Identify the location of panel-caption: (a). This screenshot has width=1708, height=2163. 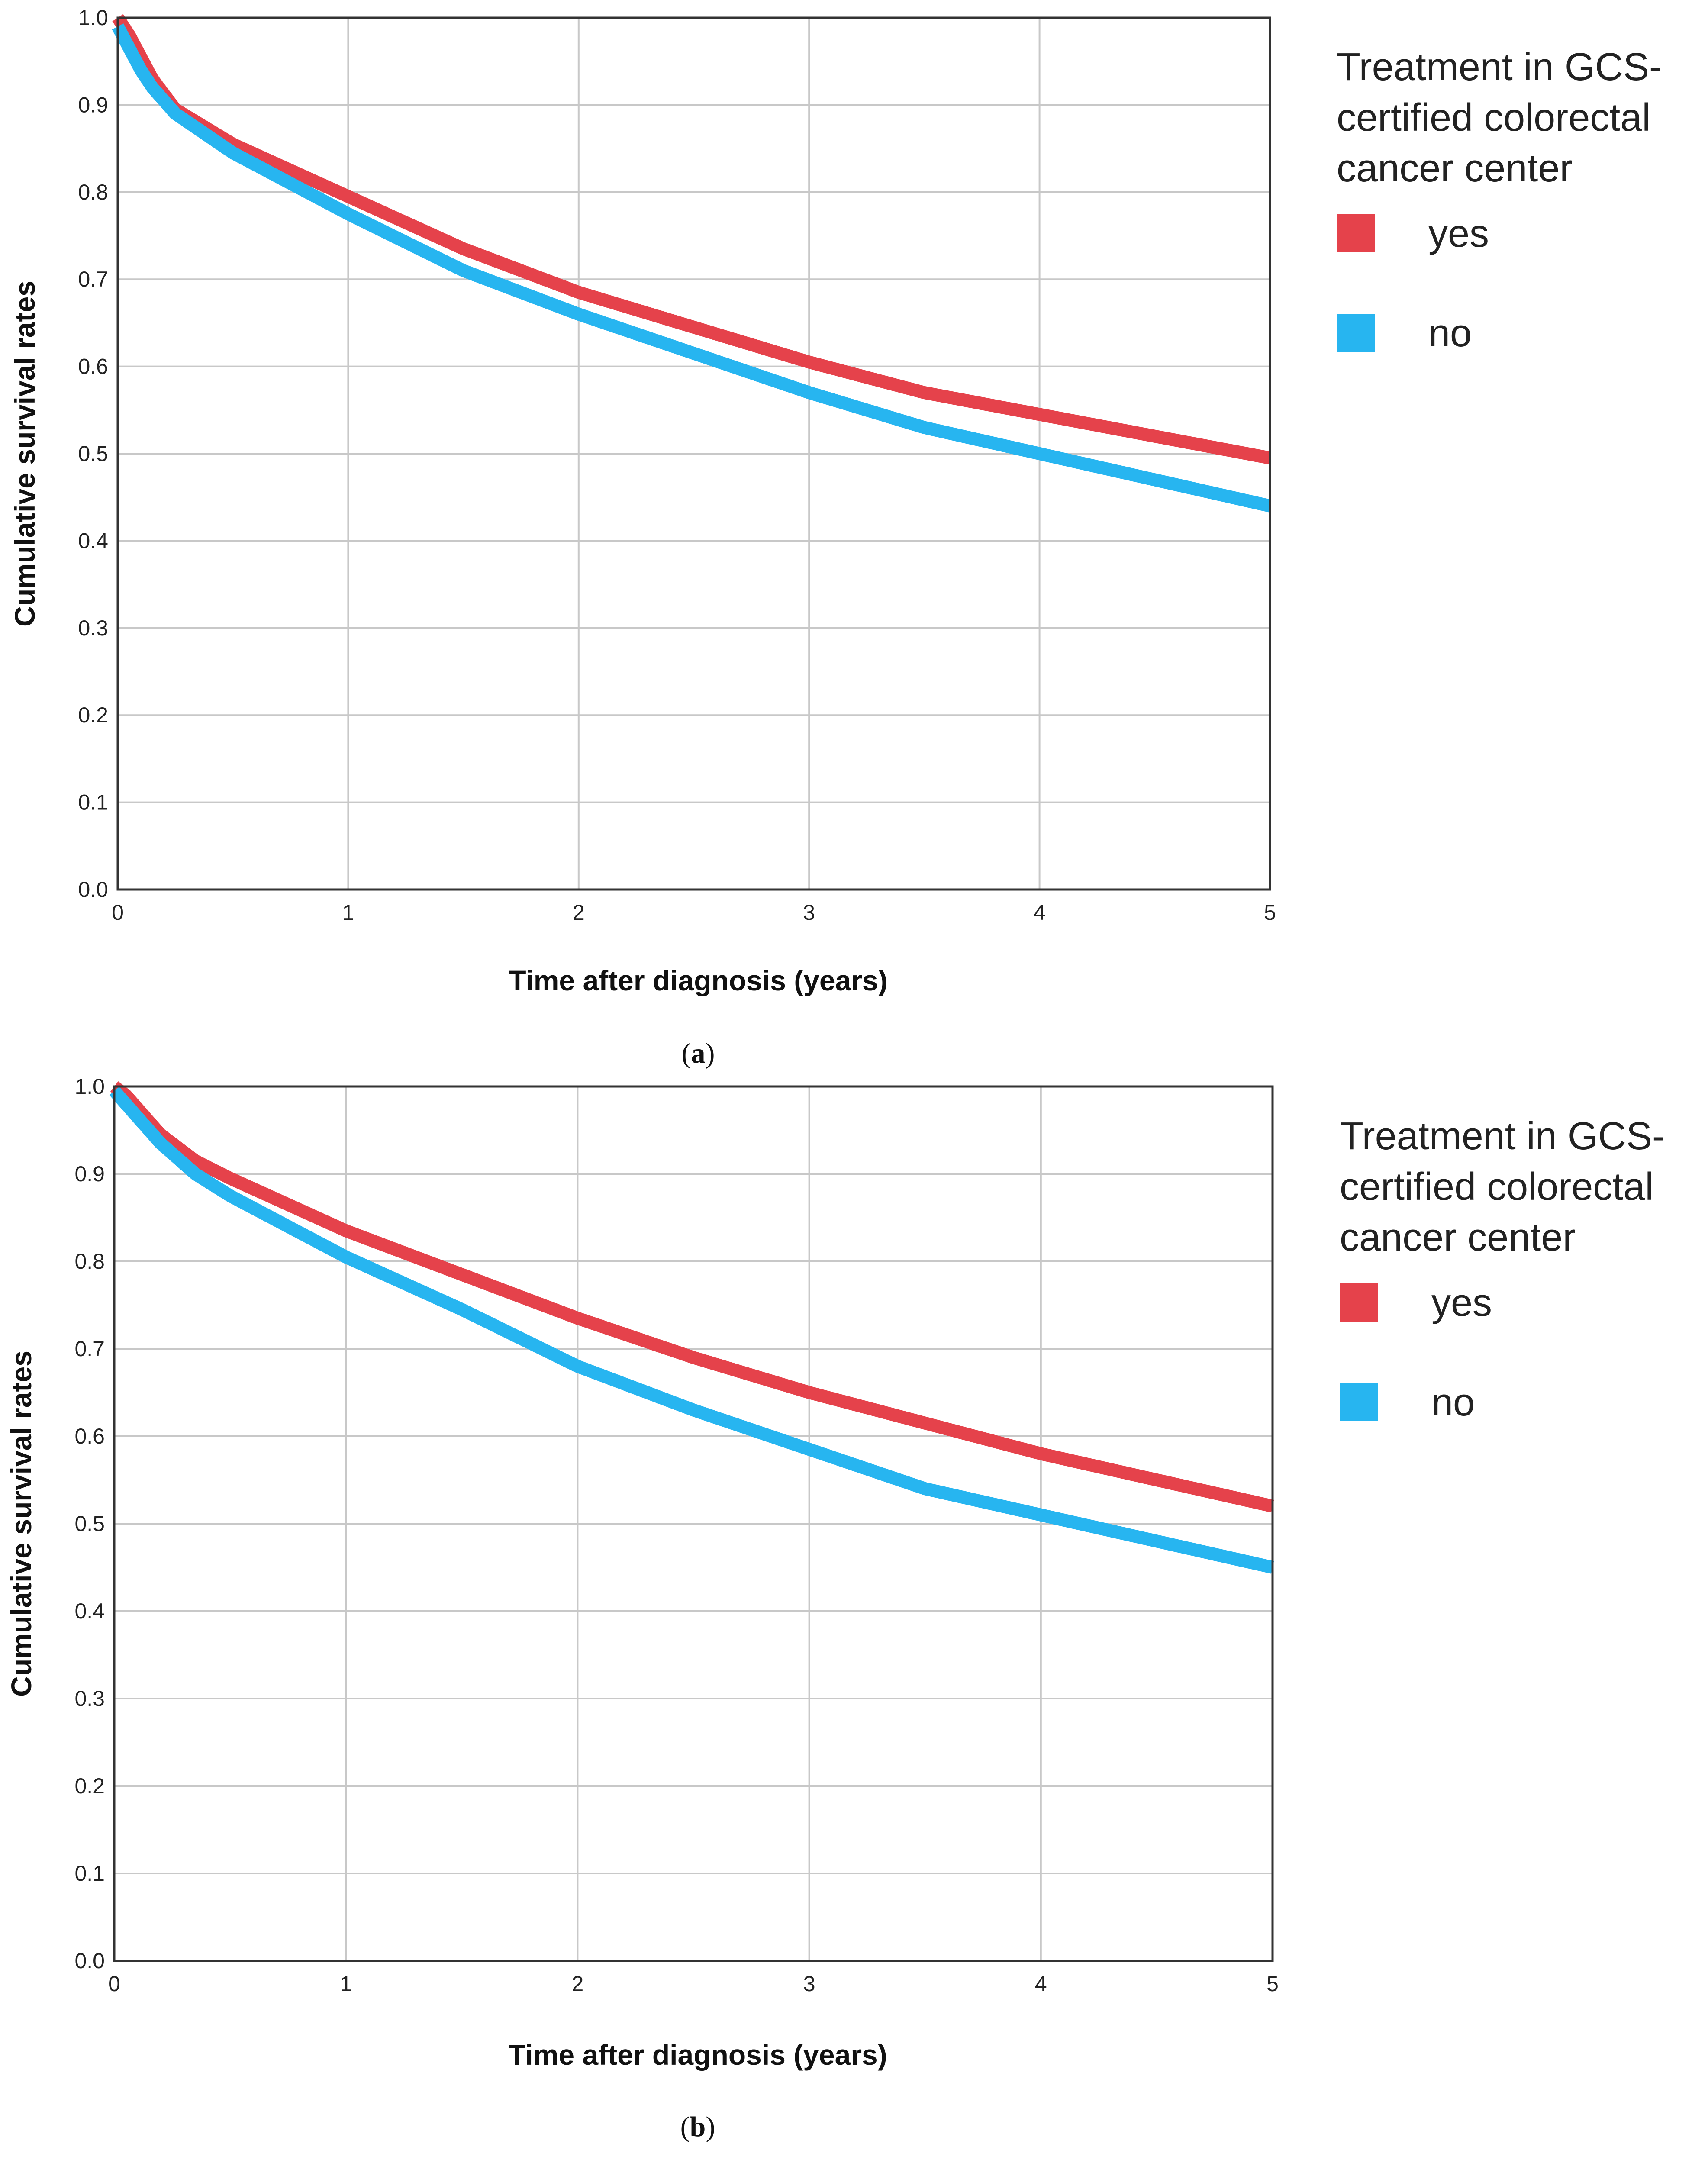
(698, 1053).